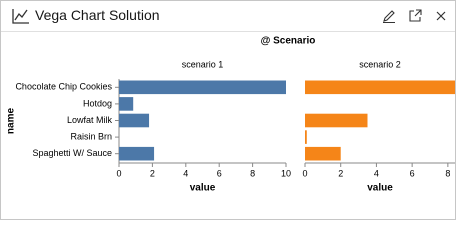  Describe the element at coordinates (20, 16) in the screenshot. I see `chart-icon` at that location.